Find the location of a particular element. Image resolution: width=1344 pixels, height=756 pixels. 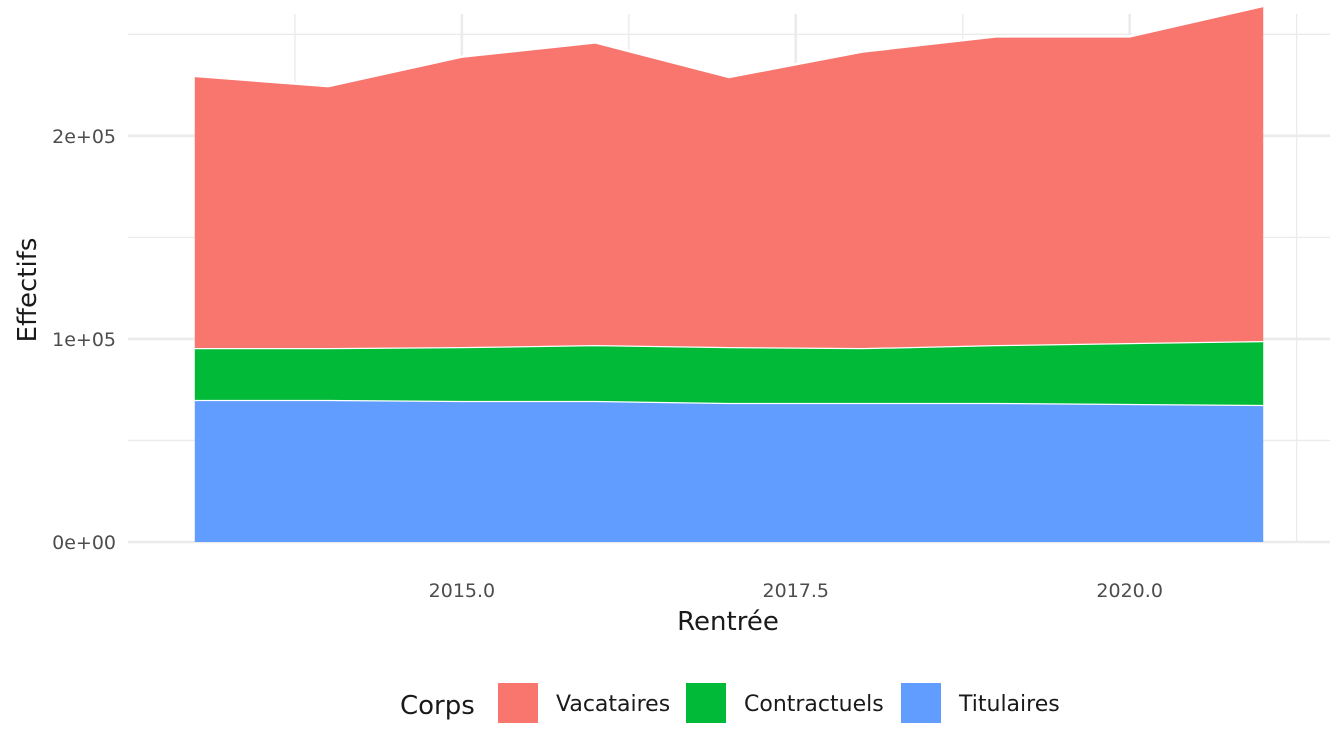

y-axis-title: Effectifs is located at coordinates (28, 290).